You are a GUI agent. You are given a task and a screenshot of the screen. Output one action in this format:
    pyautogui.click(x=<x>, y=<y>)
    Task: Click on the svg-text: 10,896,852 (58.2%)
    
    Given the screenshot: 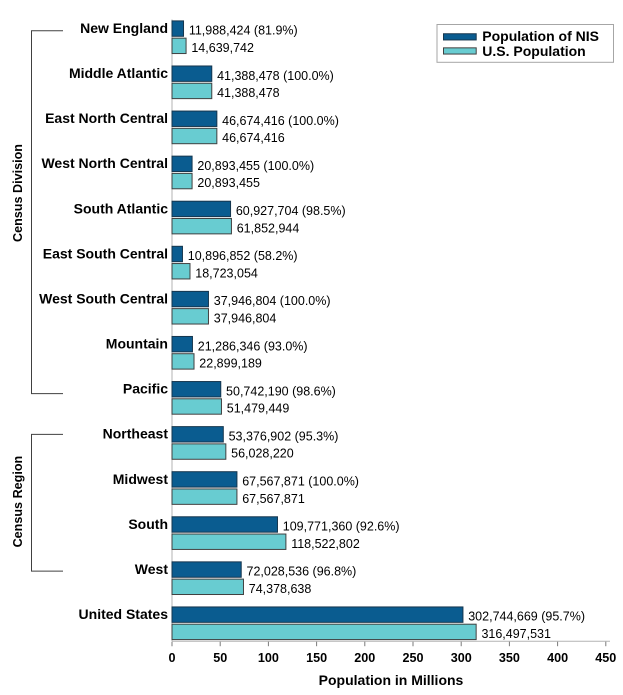 What is the action you would take?
    pyautogui.click(x=243, y=256)
    